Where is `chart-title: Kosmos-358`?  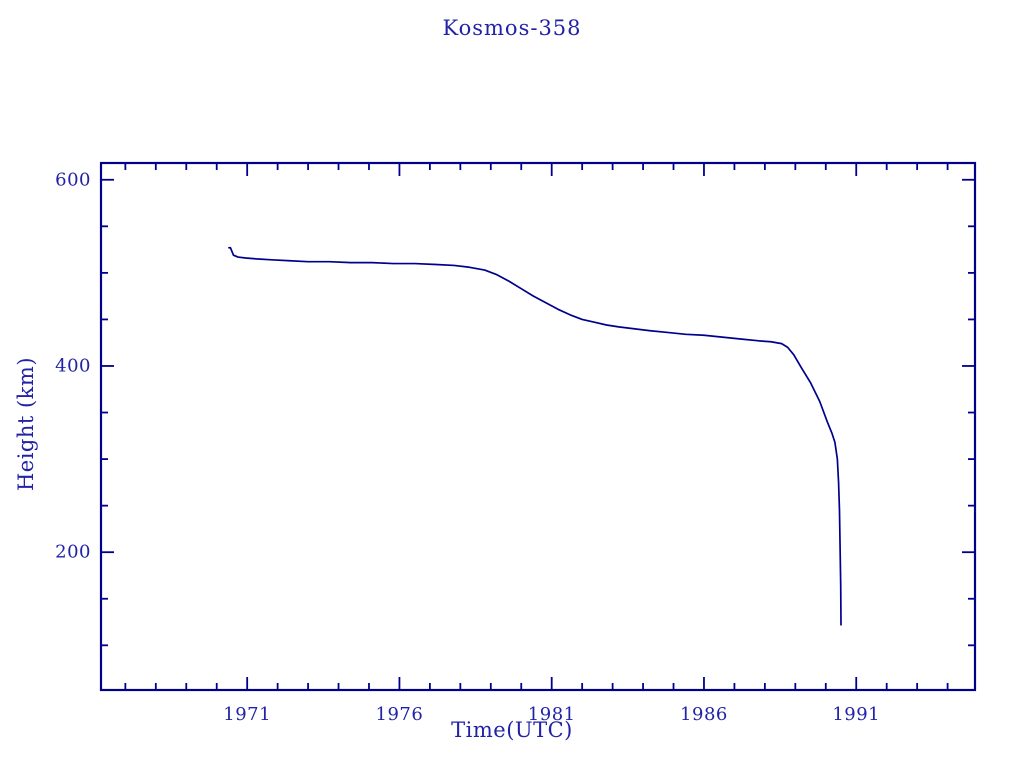 chart-title: Kosmos-358 is located at coordinates (512, 28).